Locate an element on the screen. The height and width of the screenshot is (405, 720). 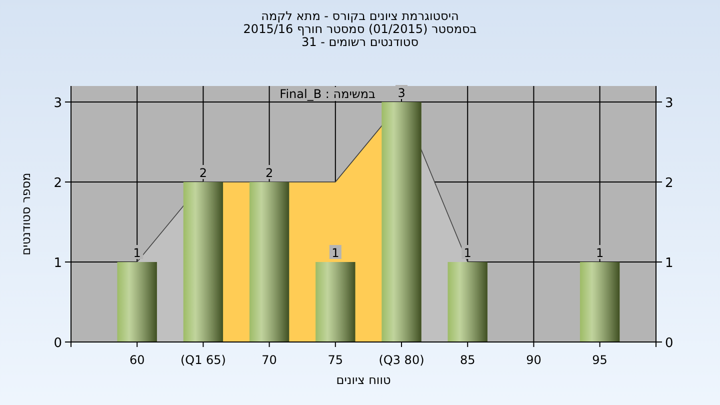
x-tick-label: 90 is located at coordinates (534, 360).